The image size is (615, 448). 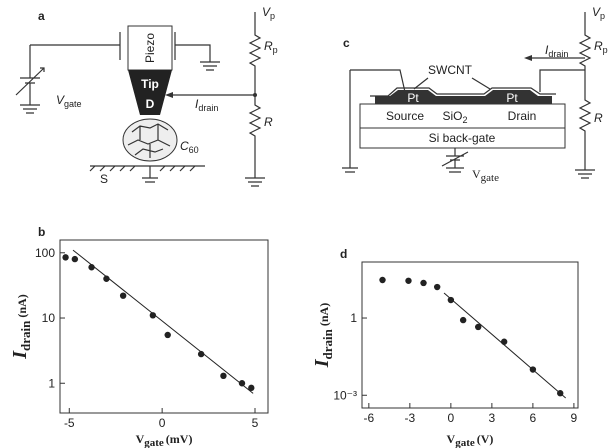 What do you see at coordinates (189, 147) in the screenshot?
I see `c60-label: C60` at bounding box center [189, 147].